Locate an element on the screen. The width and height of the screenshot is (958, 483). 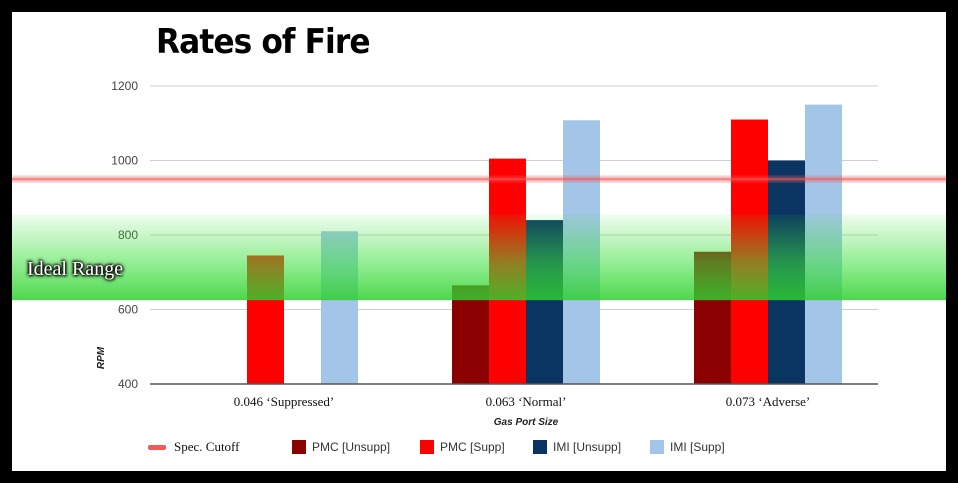
y-tick-label: 600 is located at coordinates (128, 310).